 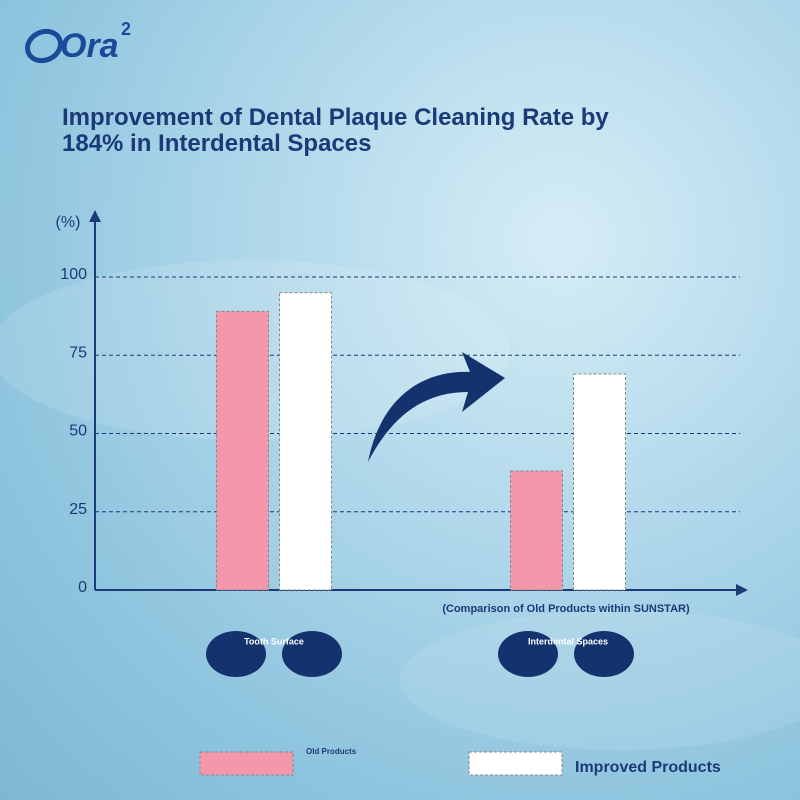 I want to click on y-tick-label: 75, so click(x=78, y=352).